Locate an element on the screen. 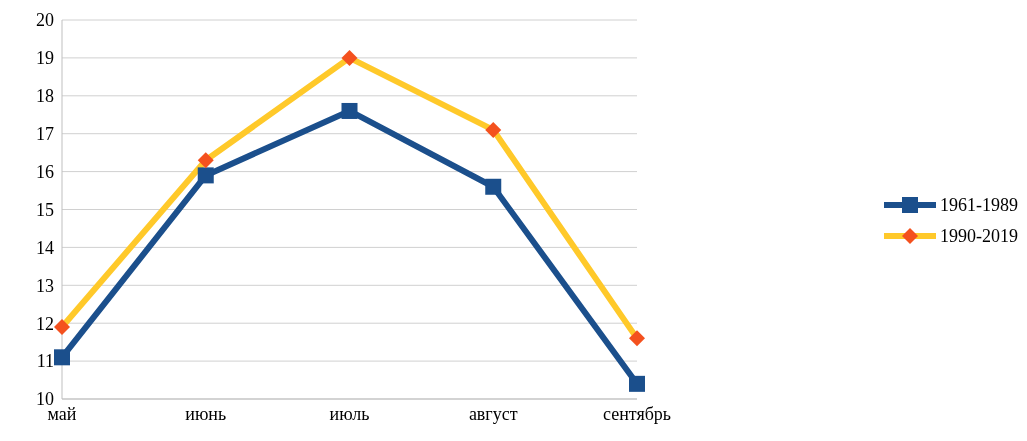  y-tick-label: 18 is located at coordinates (45, 96).